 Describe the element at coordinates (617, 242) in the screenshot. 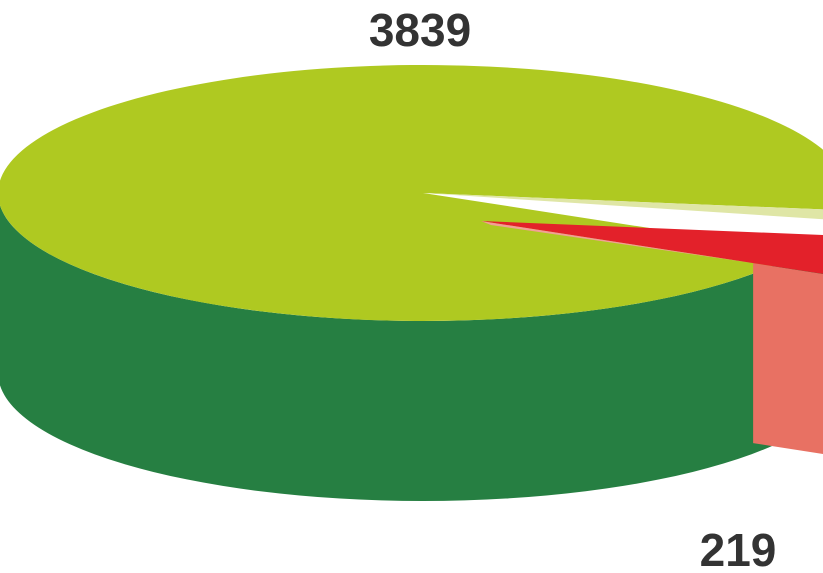

I see `pie-slice-edge-small` at that location.